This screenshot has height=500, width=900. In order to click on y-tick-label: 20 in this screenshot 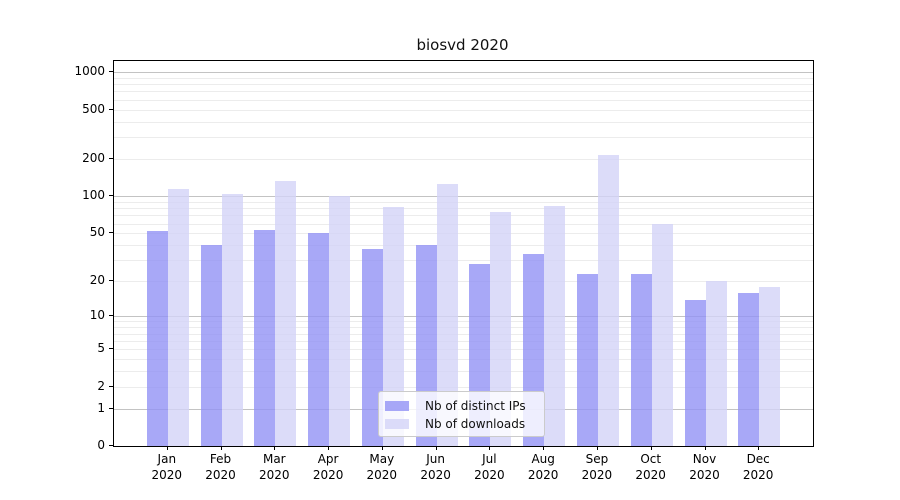, I will do `click(97, 280)`.